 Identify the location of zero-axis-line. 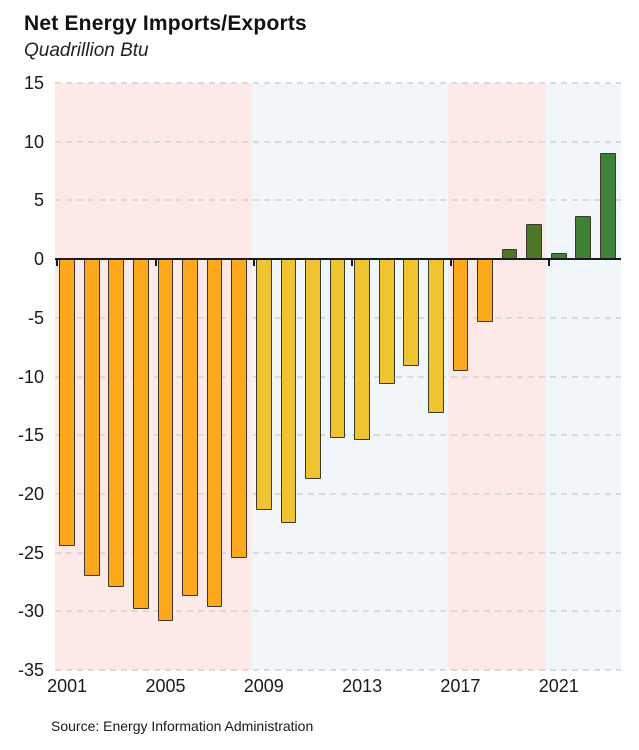
(338, 259).